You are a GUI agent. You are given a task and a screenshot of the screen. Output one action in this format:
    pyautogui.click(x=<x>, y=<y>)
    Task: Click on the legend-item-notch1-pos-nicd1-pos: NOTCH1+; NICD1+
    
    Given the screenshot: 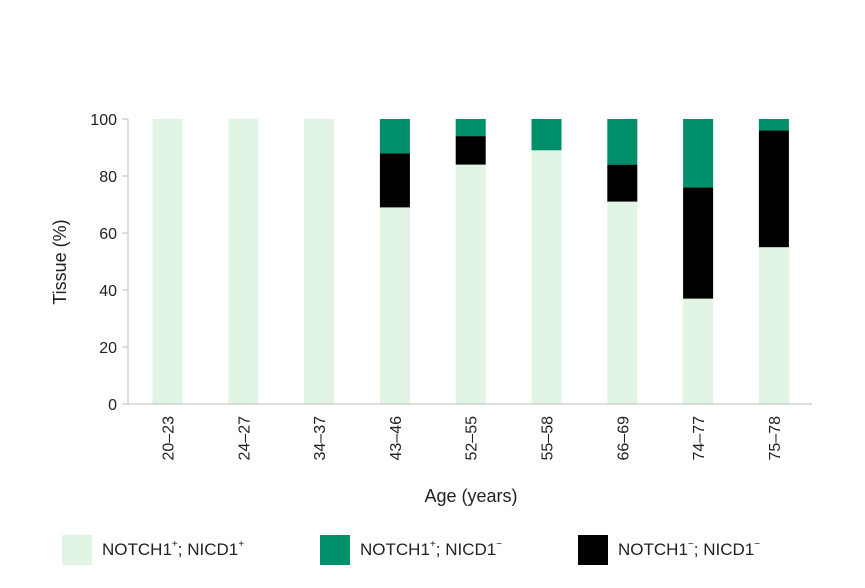 What is the action you would take?
    pyautogui.click(x=153, y=550)
    